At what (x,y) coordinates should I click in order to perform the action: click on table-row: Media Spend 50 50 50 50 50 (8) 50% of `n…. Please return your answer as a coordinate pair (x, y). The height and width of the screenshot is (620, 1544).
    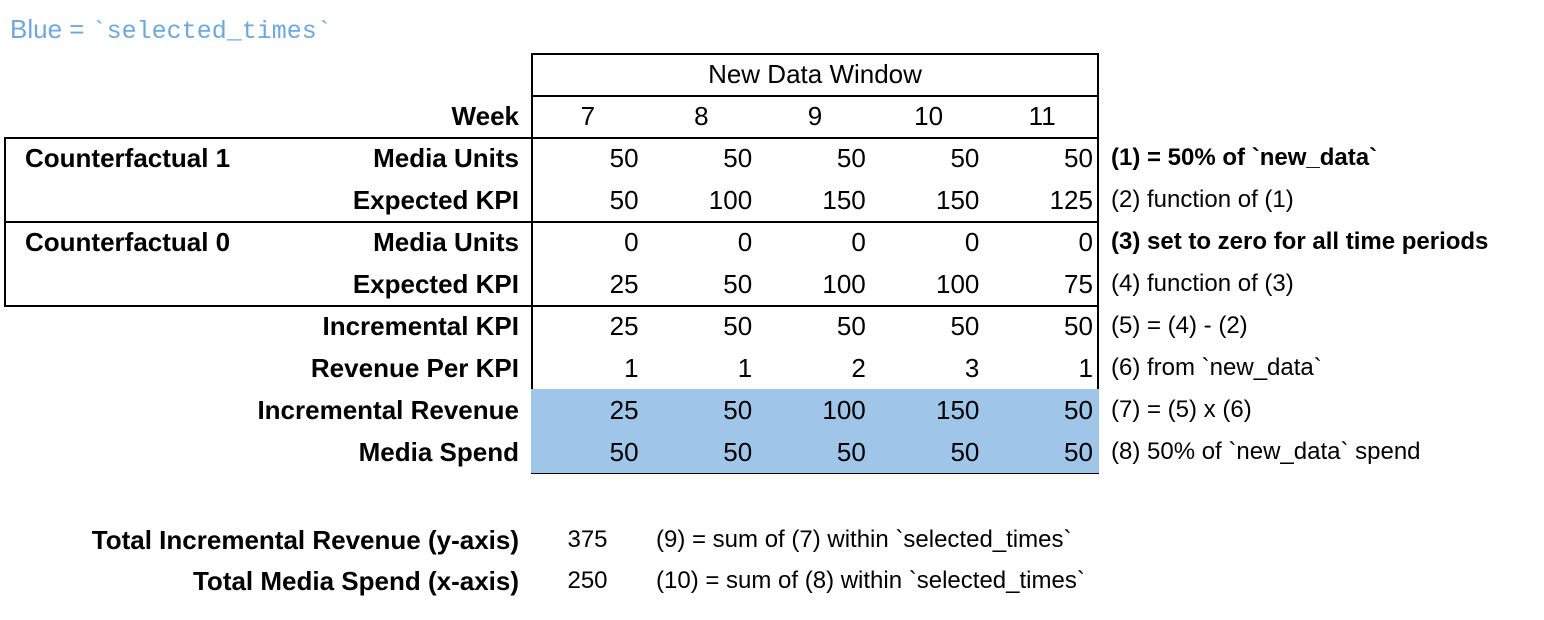
    Looking at the image, I should click on (772, 452).